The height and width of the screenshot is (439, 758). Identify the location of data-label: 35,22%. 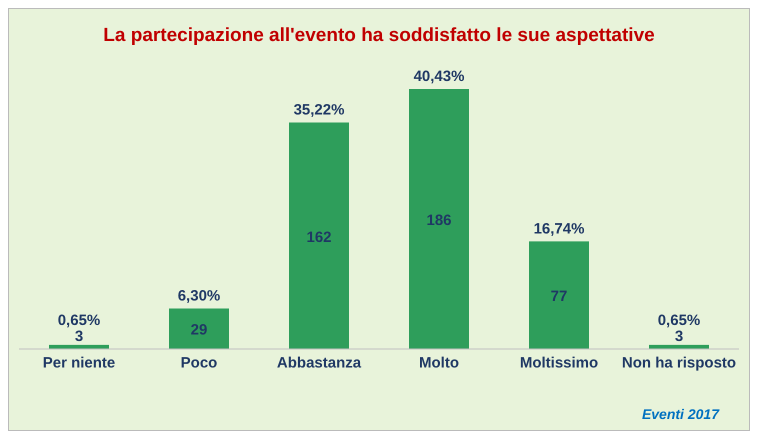
(319, 110).